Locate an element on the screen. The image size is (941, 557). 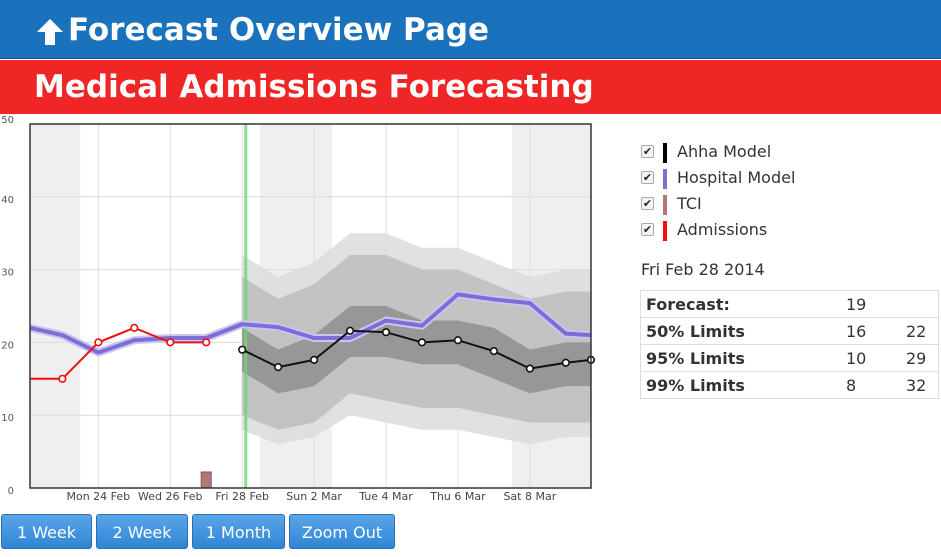
up-arrow-icon is located at coordinates (50, 32).